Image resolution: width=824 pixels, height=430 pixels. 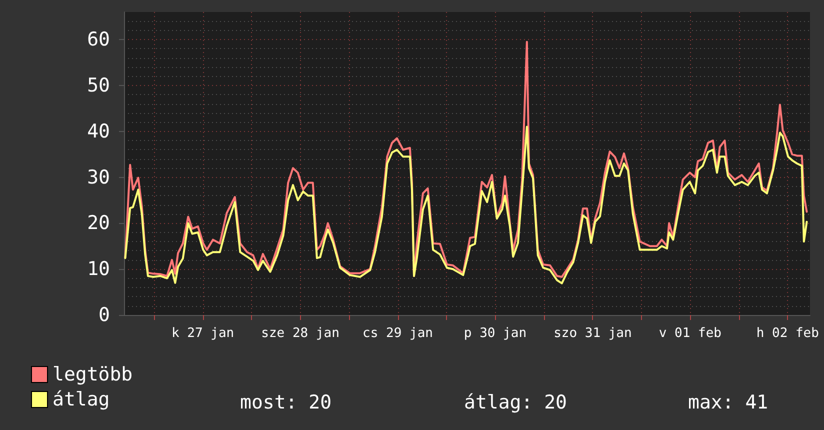 I want to click on y-tick-label: 50, so click(x=98, y=85).